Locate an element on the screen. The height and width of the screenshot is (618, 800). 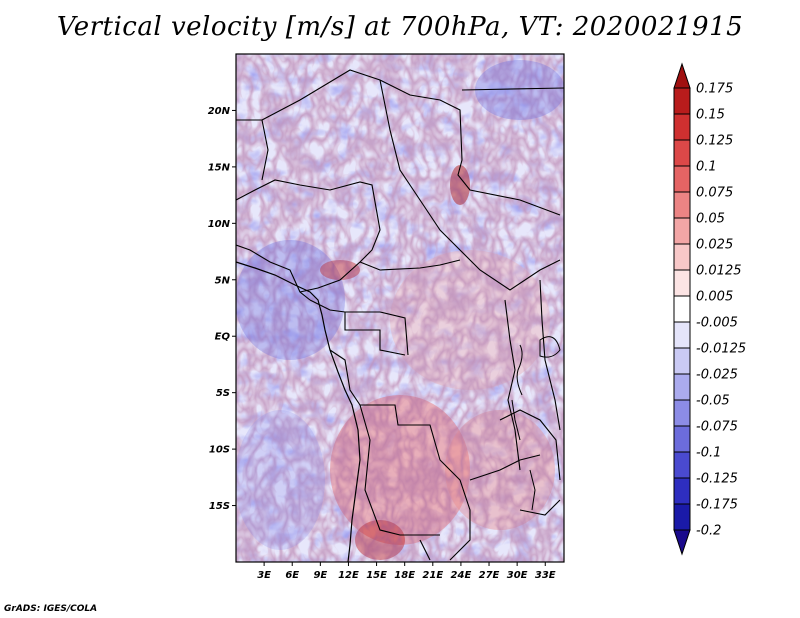
lakes is located at coordinates (536, 423).